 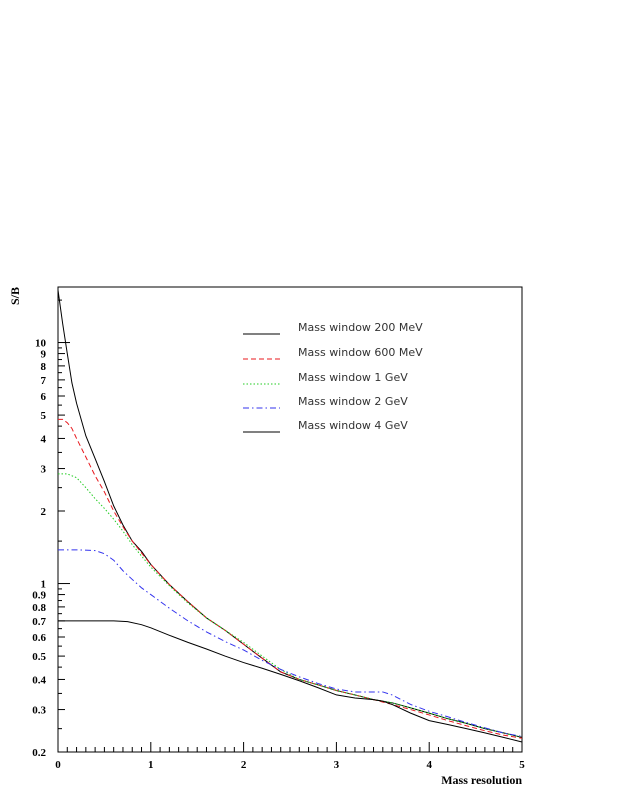 What do you see at coordinates (44, 397) in the screenshot?
I see `y-tick-label: 6` at bounding box center [44, 397].